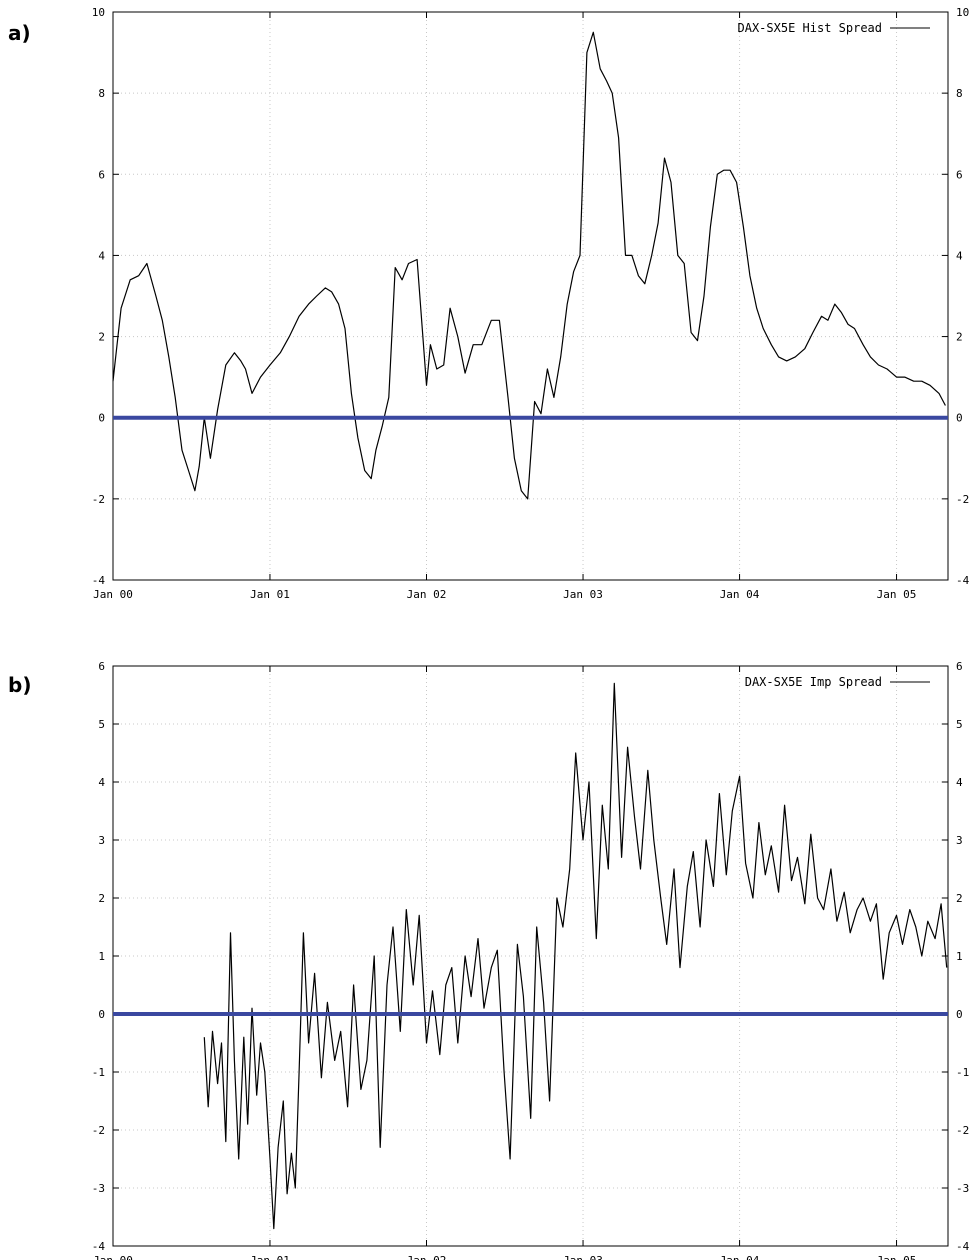 The width and height of the screenshot is (977, 1260). I want to click on y-tick-label-left: 3, so click(101, 840).